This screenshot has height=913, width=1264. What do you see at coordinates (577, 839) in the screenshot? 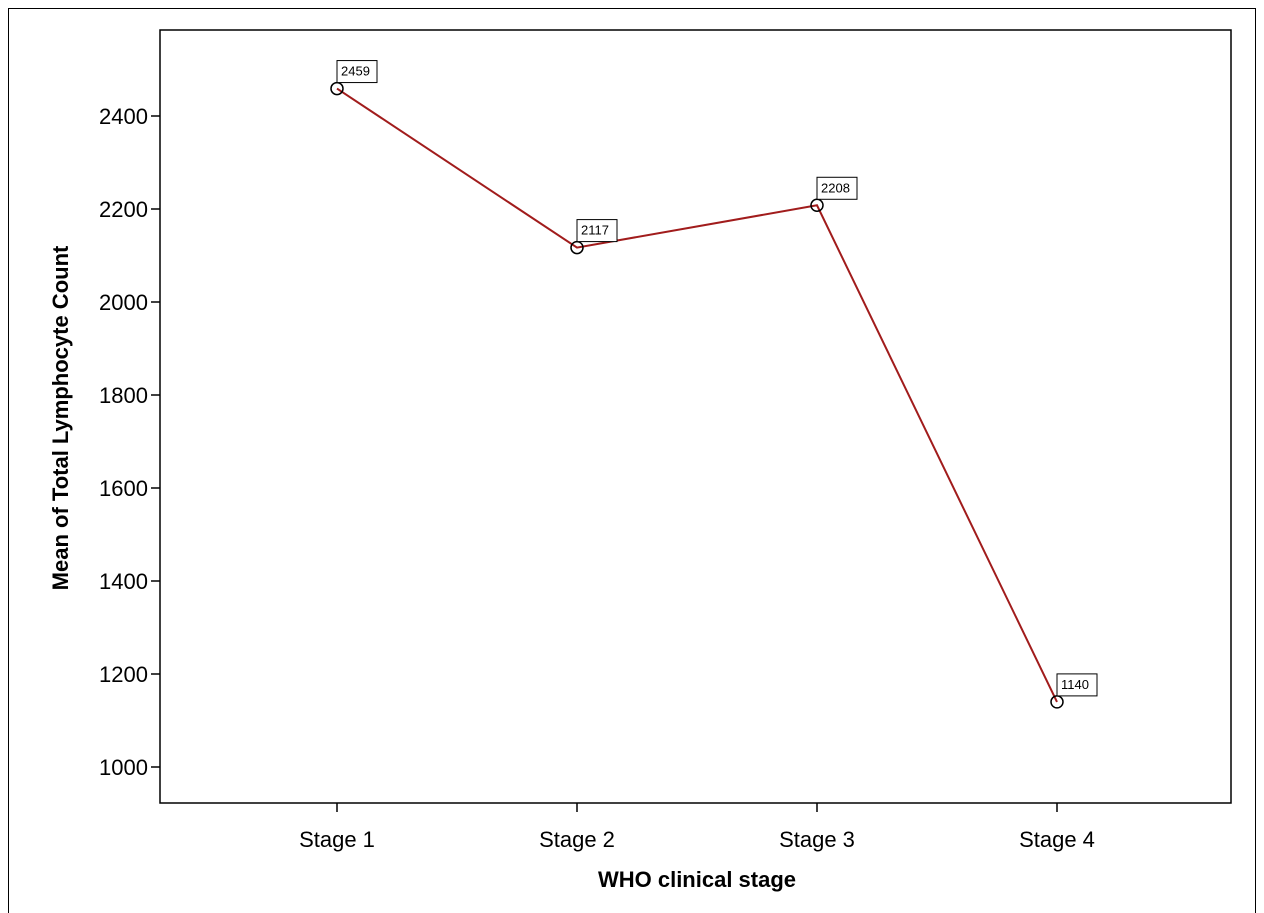
I see `x-tick-label: Stage 2` at bounding box center [577, 839].